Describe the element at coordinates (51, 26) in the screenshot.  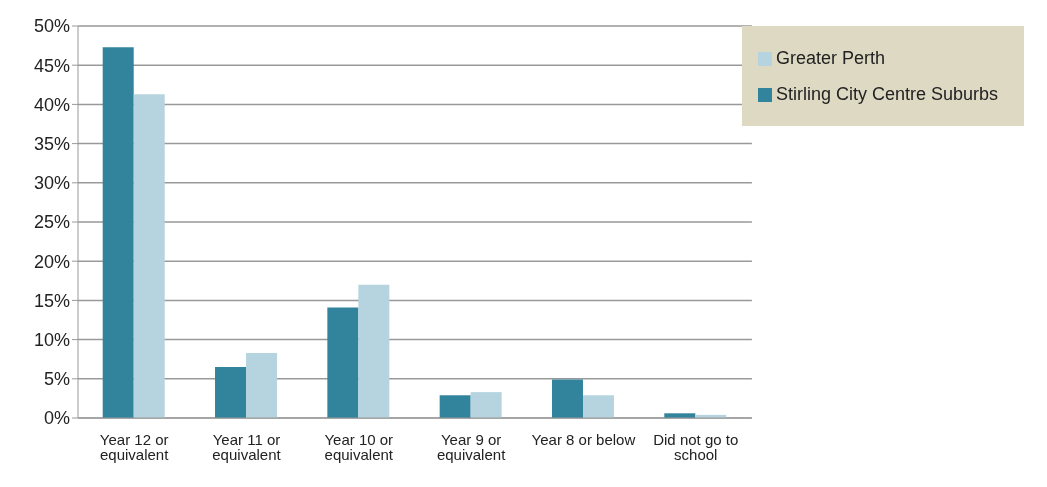
I see `y-tick-label: 50%` at that location.